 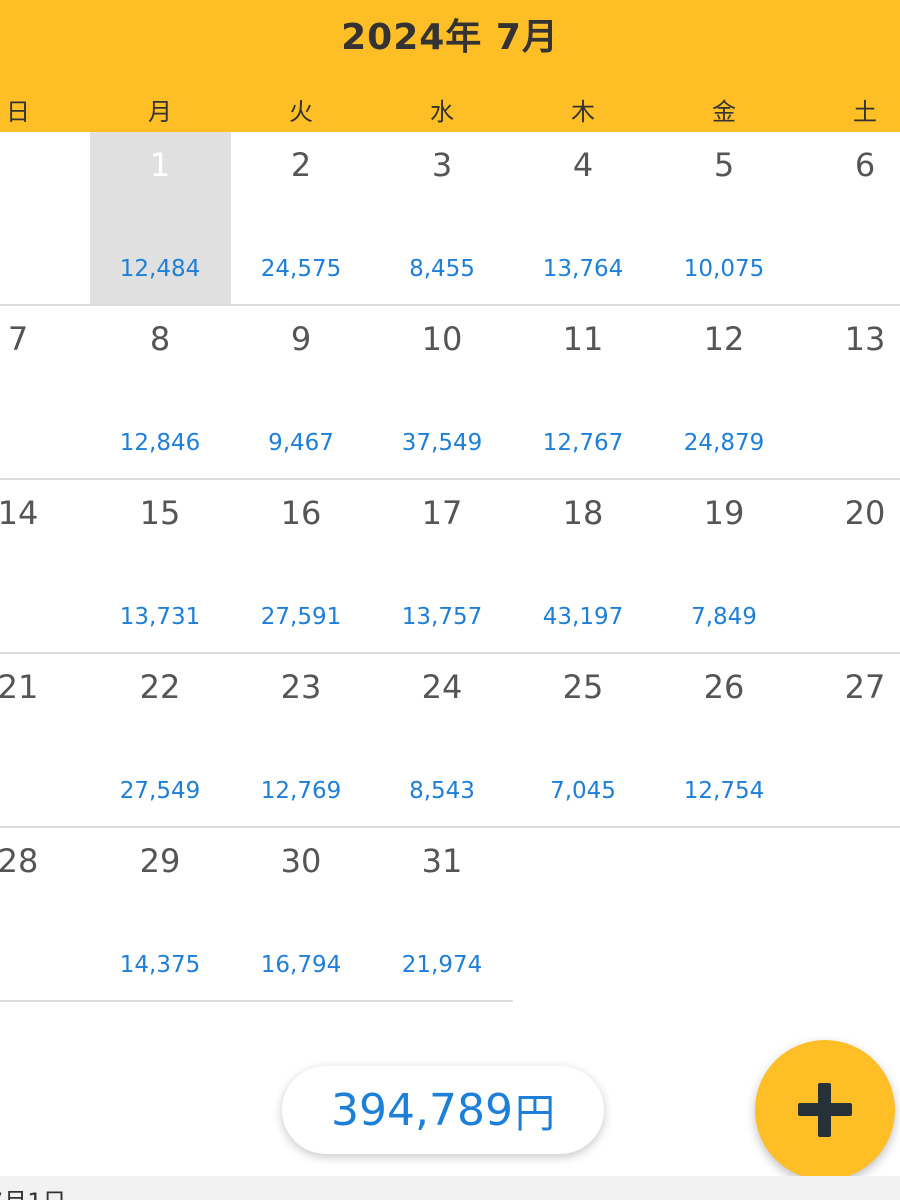 I want to click on day-number: 15, so click(x=160, y=513).